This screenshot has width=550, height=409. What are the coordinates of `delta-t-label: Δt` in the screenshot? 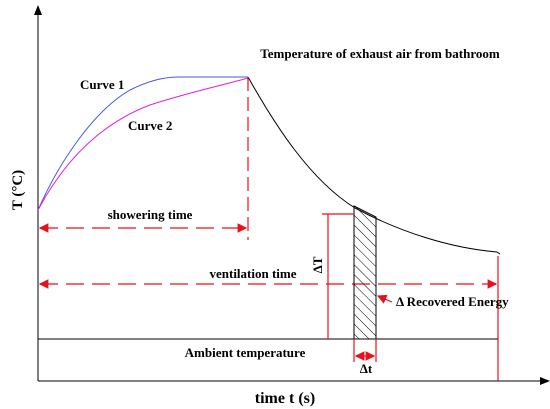 It's located at (366, 368).